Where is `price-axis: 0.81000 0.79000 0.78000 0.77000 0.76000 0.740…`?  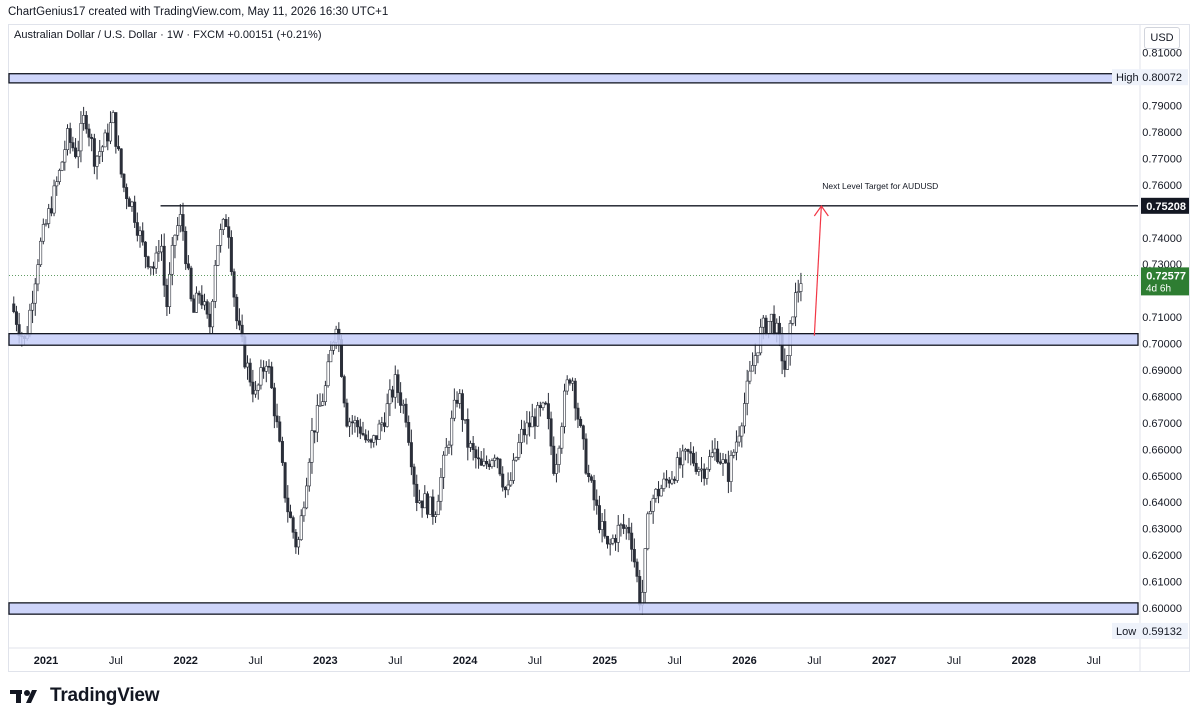 price-axis: 0.81000 0.79000 0.78000 0.77000 0.76000 0.740… is located at coordinates (1150, 348).